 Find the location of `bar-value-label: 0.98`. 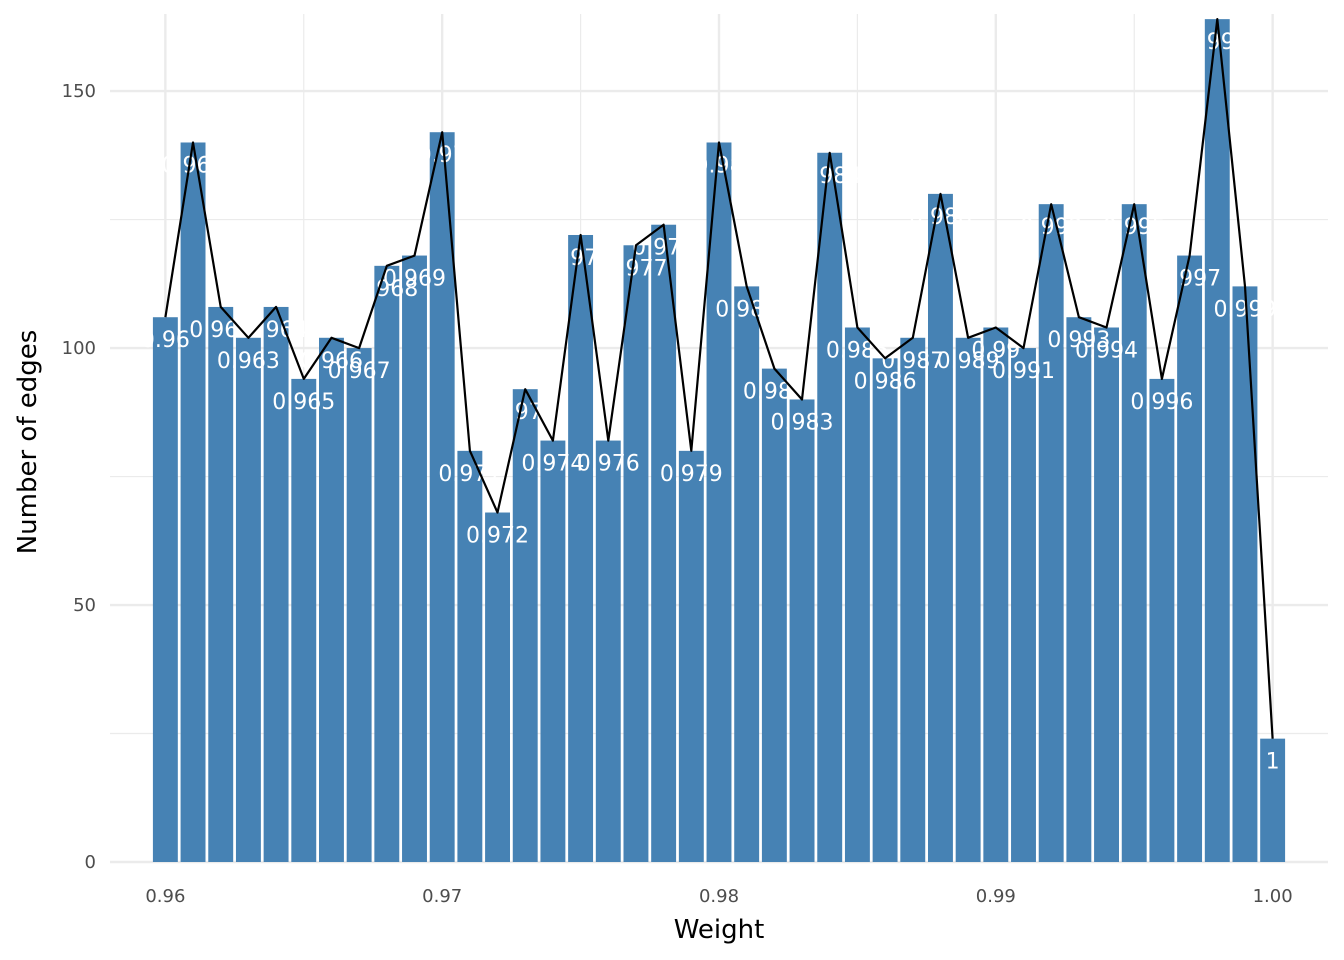

bar-value-label: 0.98 is located at coordinates (719, 165).